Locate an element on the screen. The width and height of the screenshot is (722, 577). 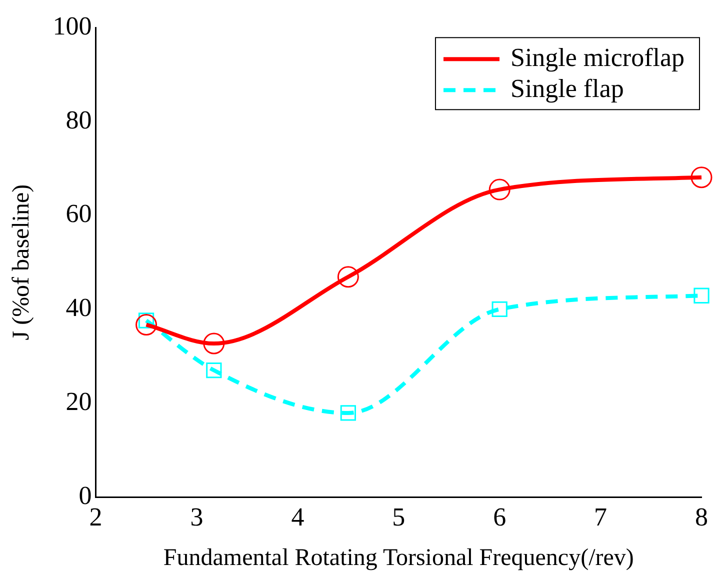
y-axis-title: J (%of baseline) is located at coordinates (21, 262).